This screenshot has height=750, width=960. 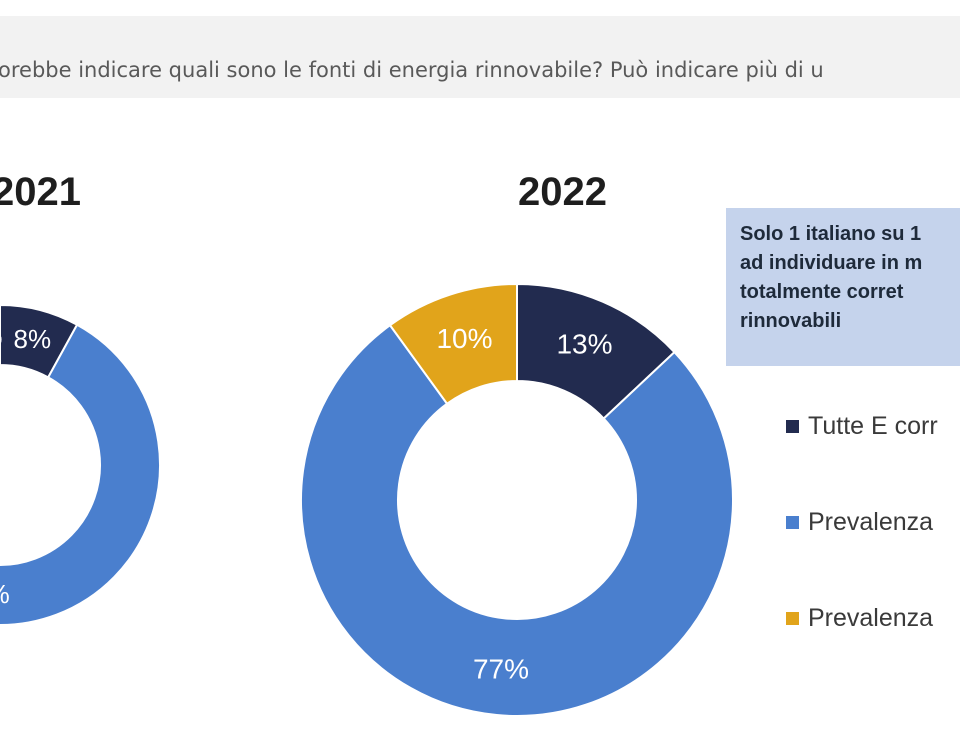 What do you see at coordinates (584, 343) in the screenshot?
I see `donut-2022-slice-label-0: 13%` at bounding box center [584, 343].